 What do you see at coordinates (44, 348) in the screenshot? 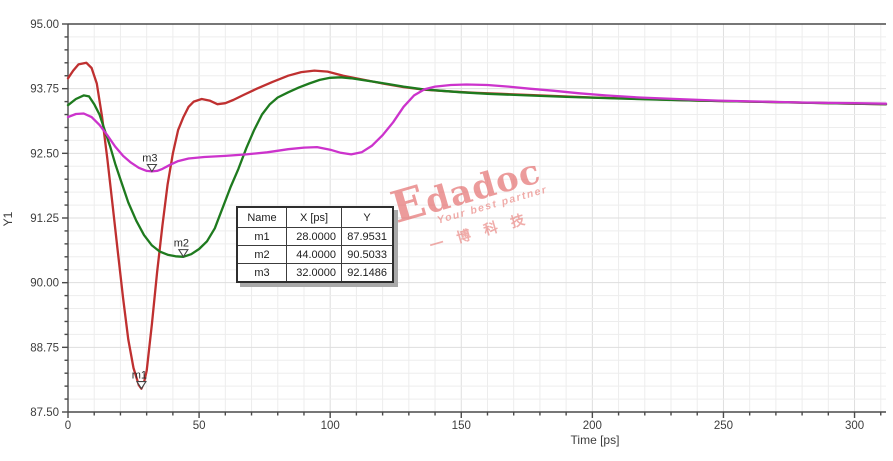
I see `y-tick-label: 88.75` at bounding box center [44, 348].